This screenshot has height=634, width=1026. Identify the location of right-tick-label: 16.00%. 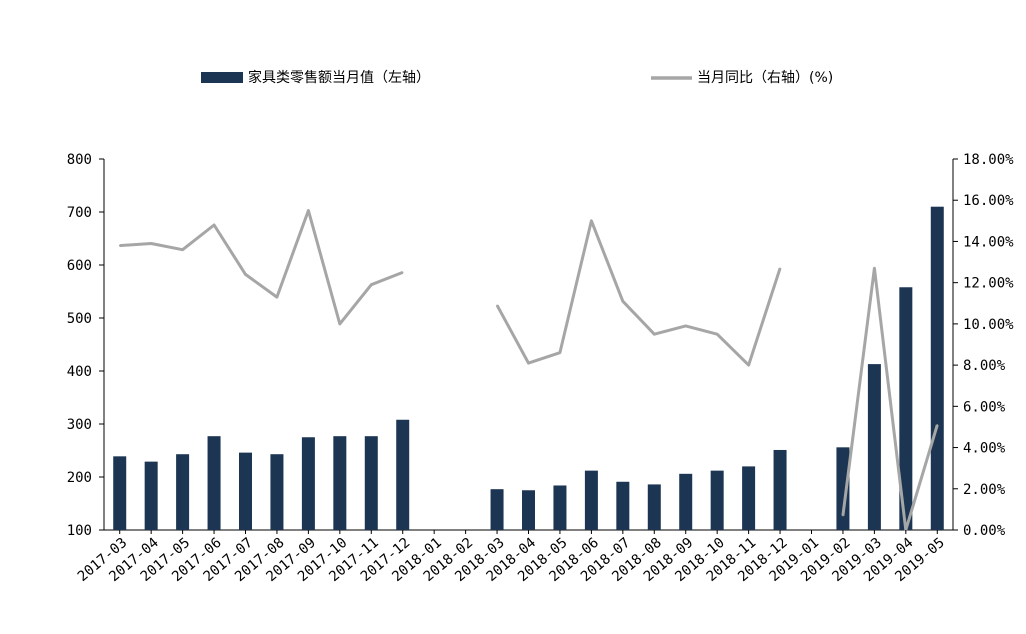
(988, 201).